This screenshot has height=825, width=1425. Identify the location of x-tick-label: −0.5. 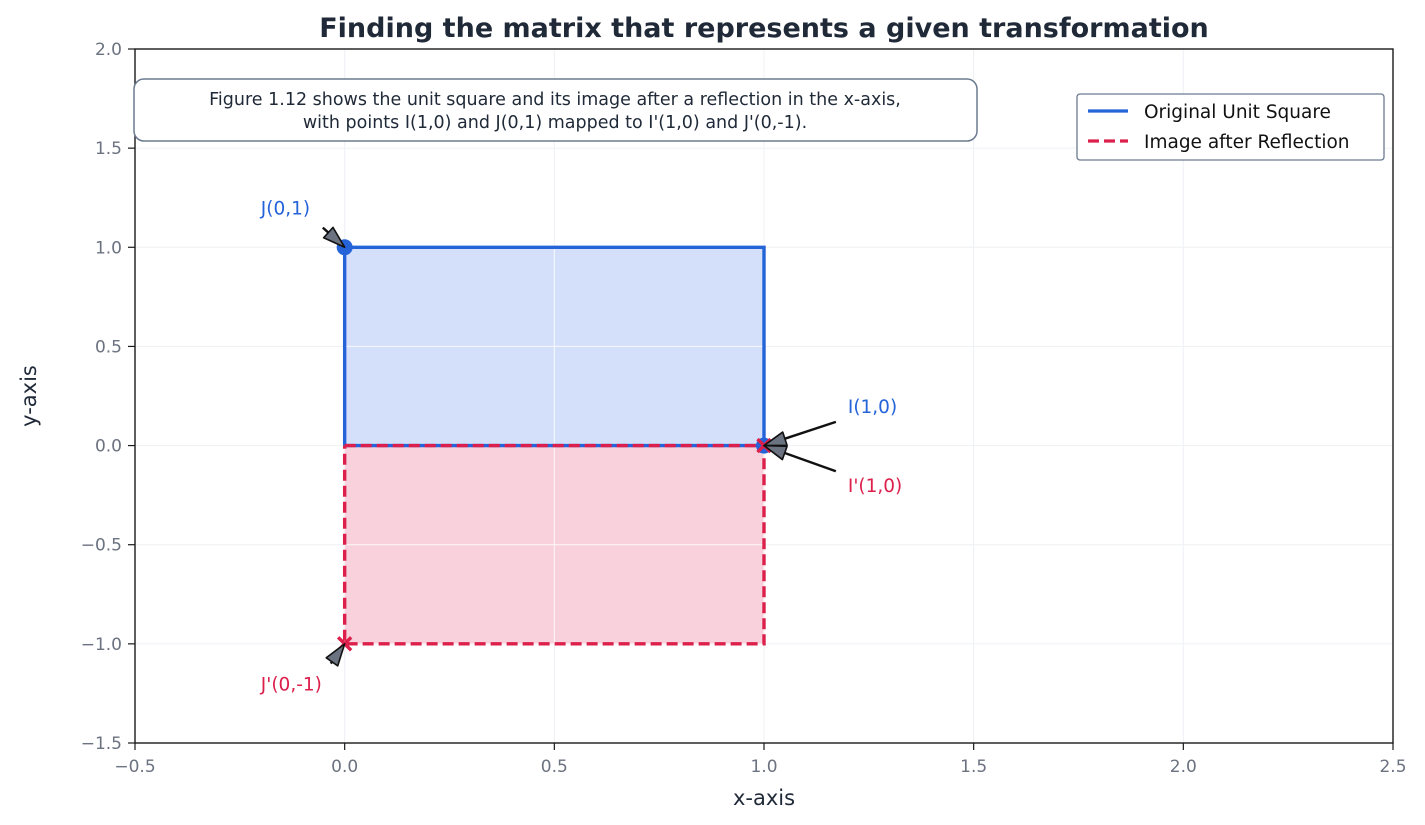
(134, 767).